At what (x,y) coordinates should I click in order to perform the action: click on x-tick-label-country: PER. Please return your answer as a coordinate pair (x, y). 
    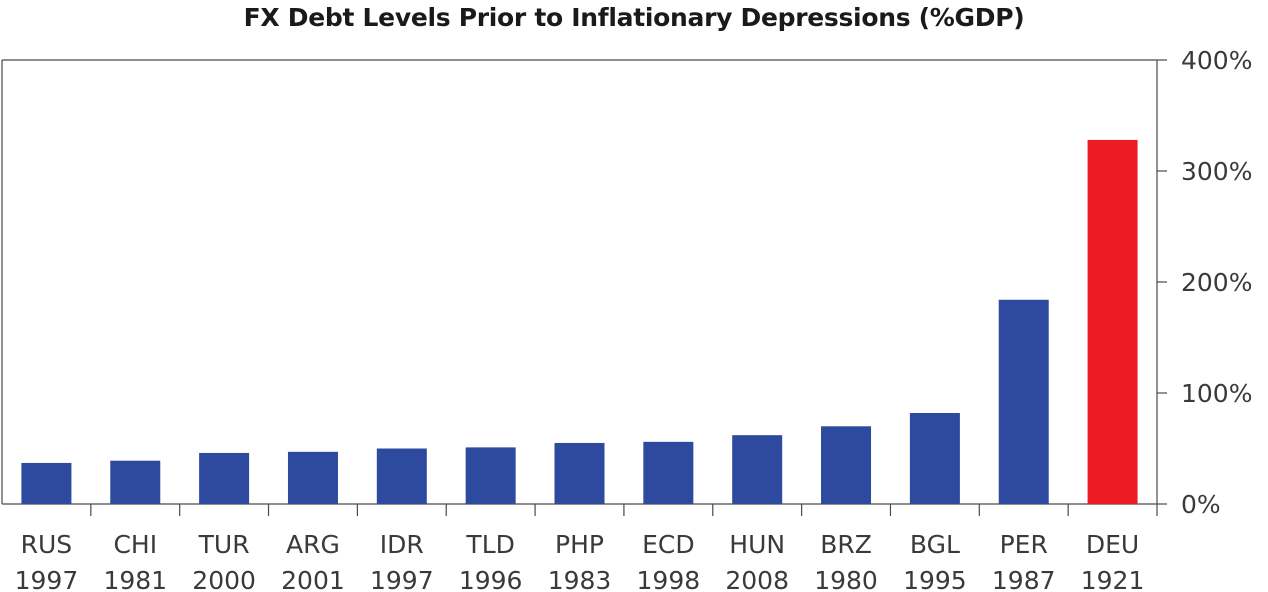
    Looking at the image, I should click on (1024, 544).